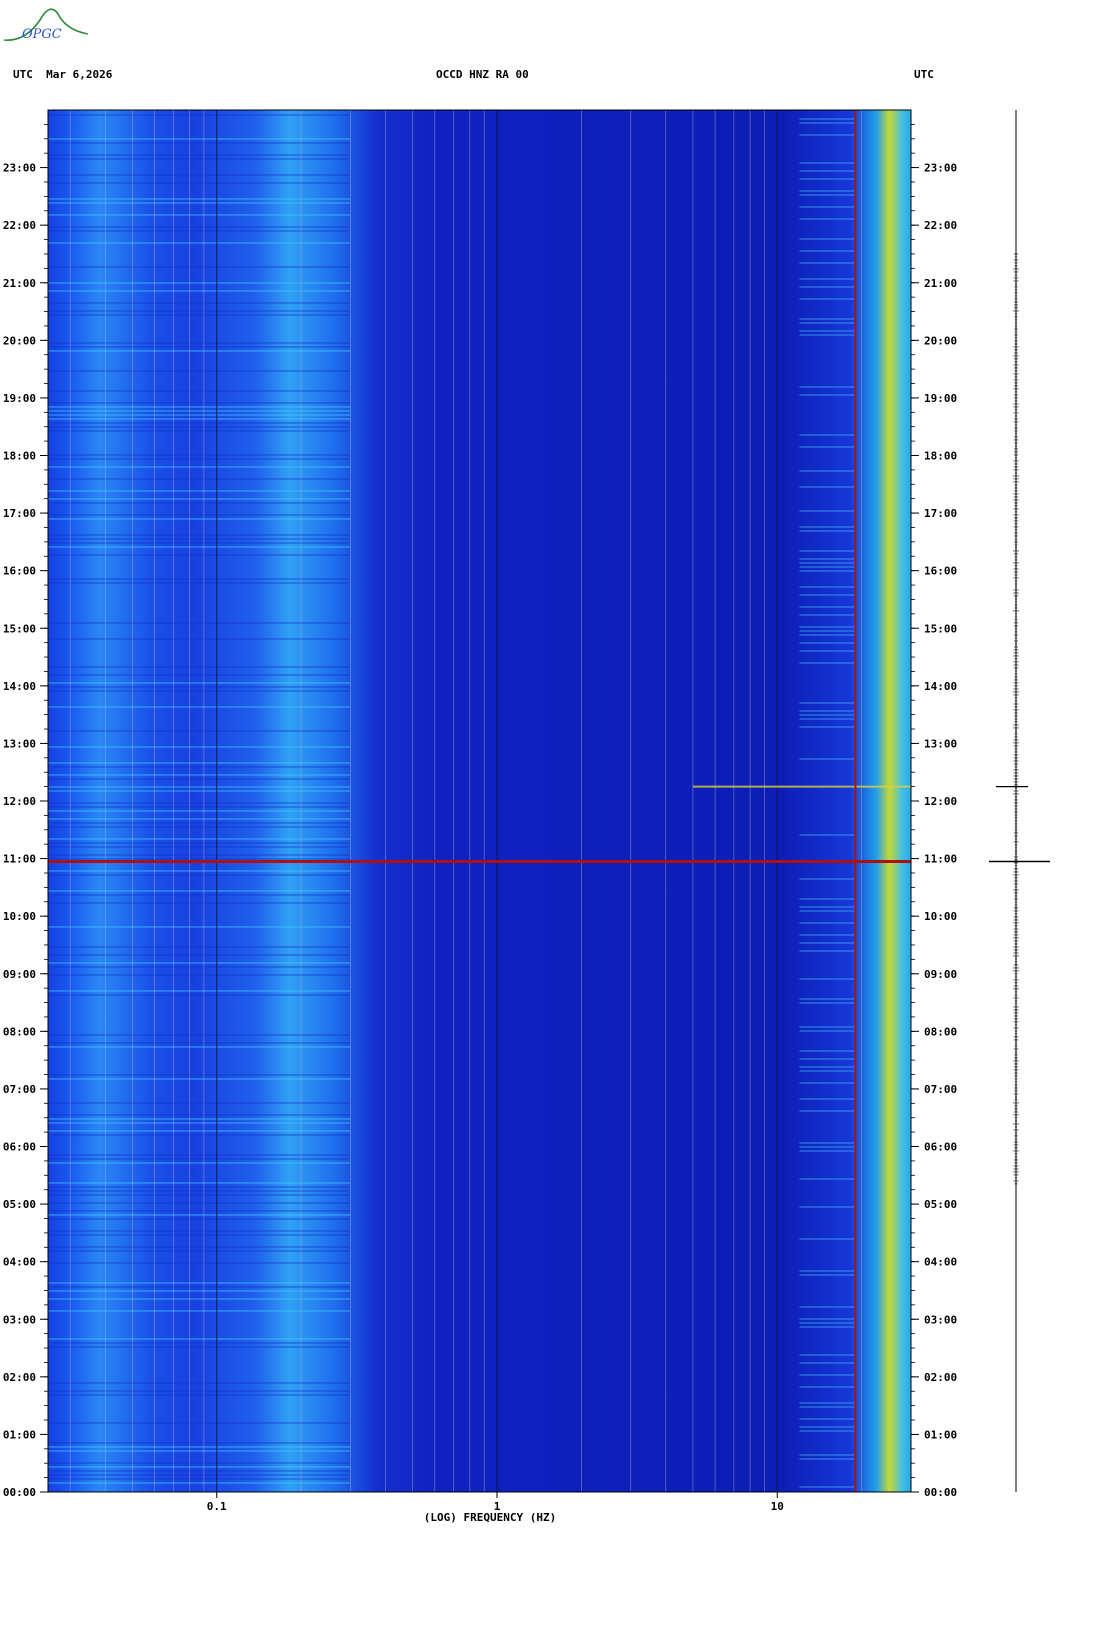 Image resolution: width=1102 pixels, height=1634 pixels. Describe the element at coordinates (940, 340) in the screenshot. I see `y-tick-label-right: 20:00` at that location.